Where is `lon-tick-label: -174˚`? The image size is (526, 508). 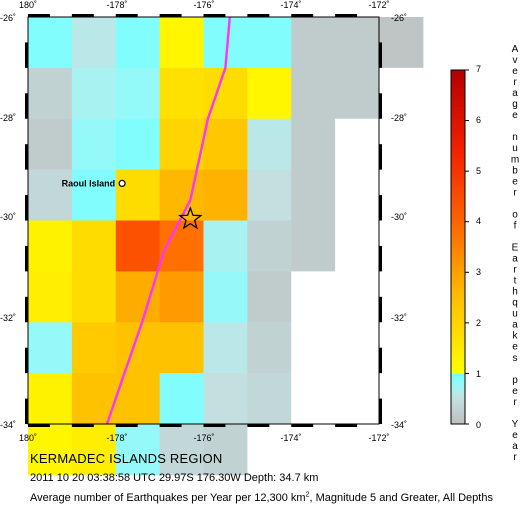
lon-tick-label: -174˚ is located at coordinates (290, 5).